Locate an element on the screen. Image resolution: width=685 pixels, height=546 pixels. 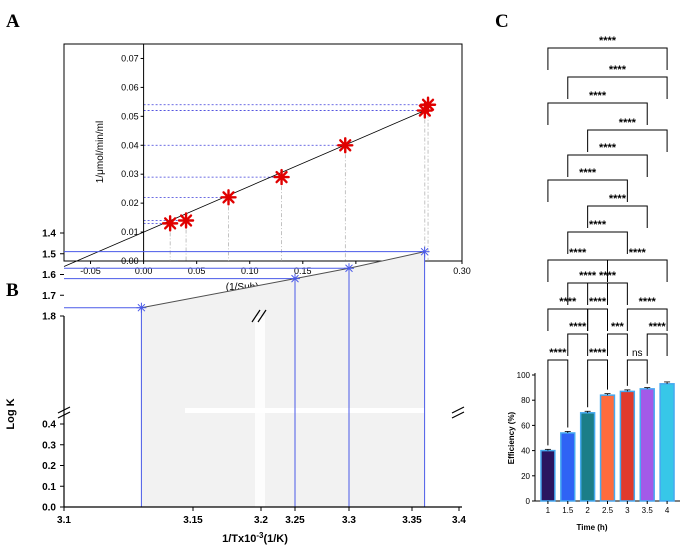
panel-label-a: A is located at coordinates (13, 21).